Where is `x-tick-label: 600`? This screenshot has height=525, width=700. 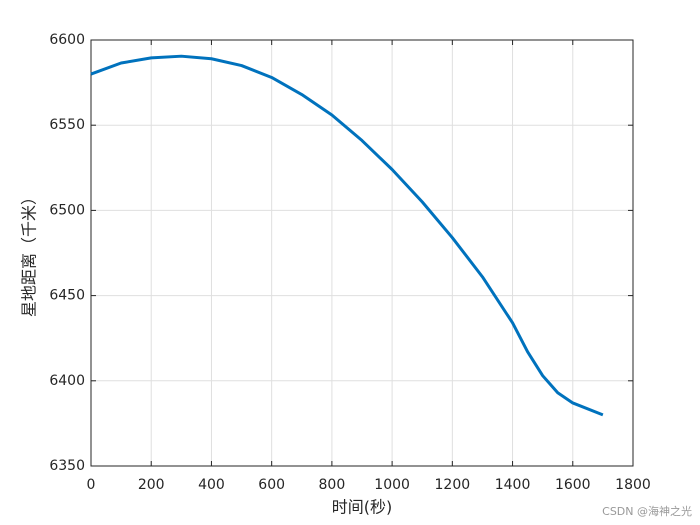 x-tick-label: 600 is located at coordinates (271, 485).